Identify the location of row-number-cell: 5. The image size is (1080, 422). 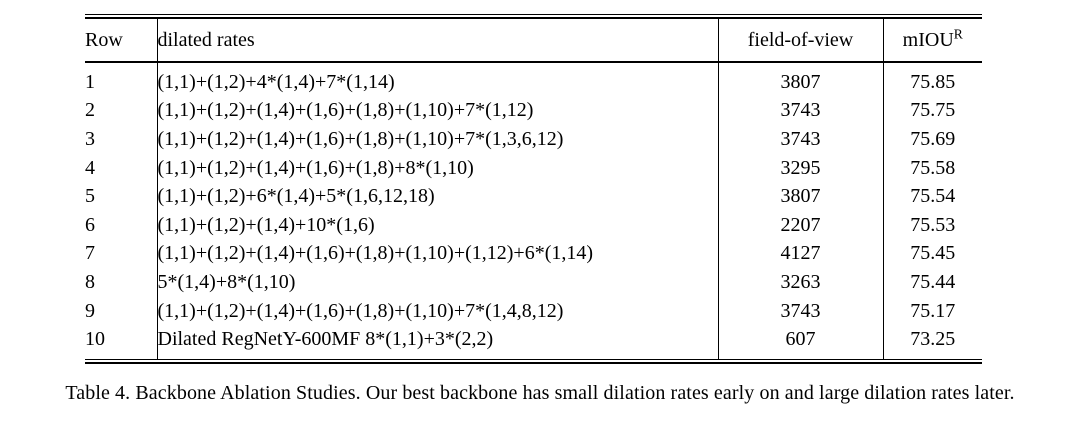
(90, 196).